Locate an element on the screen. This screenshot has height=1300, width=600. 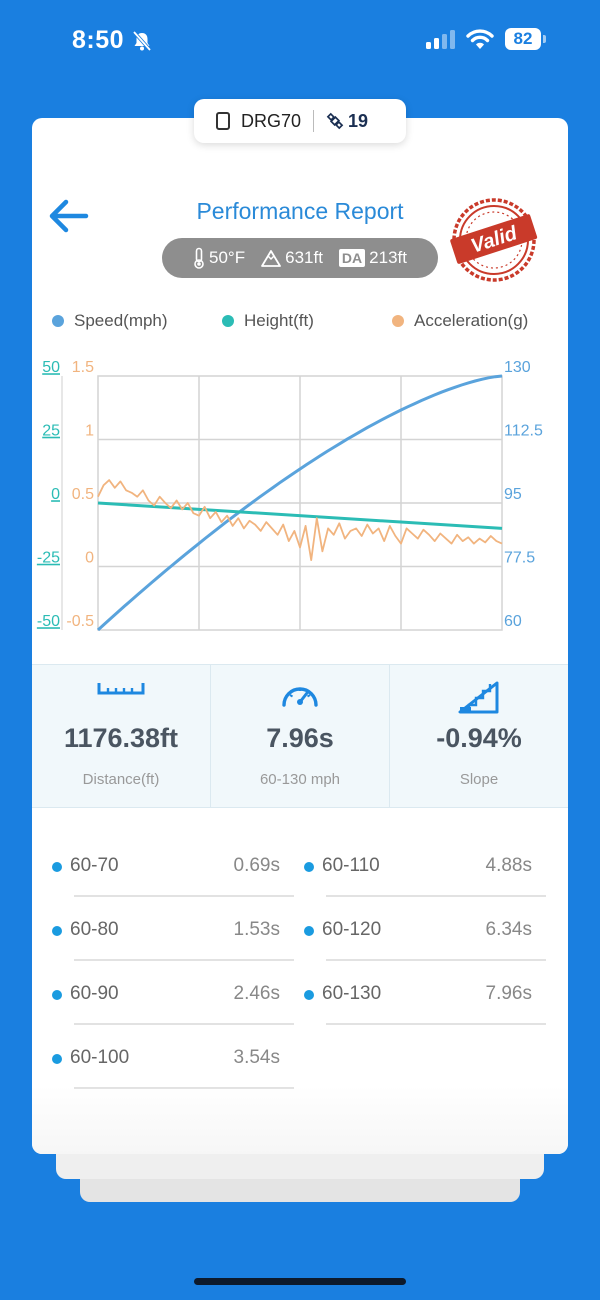
split-time: 2.46s is located at coordinates (256, 993).